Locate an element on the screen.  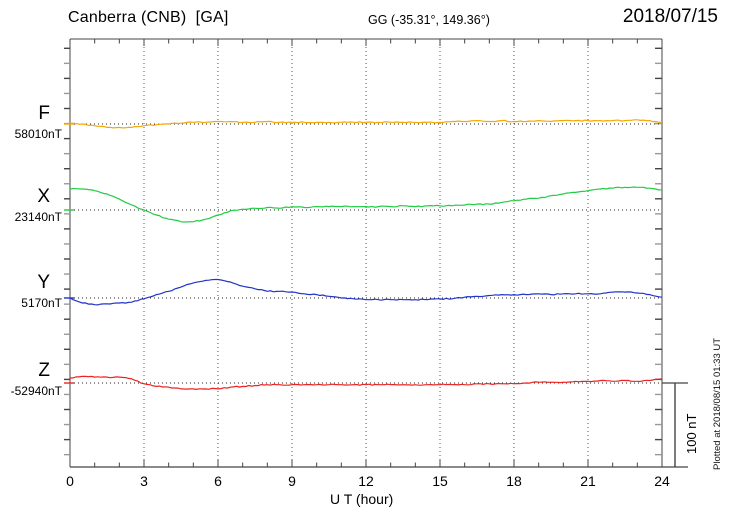
x-axis-label: U T (hour) is located at coordinates (362, 499).